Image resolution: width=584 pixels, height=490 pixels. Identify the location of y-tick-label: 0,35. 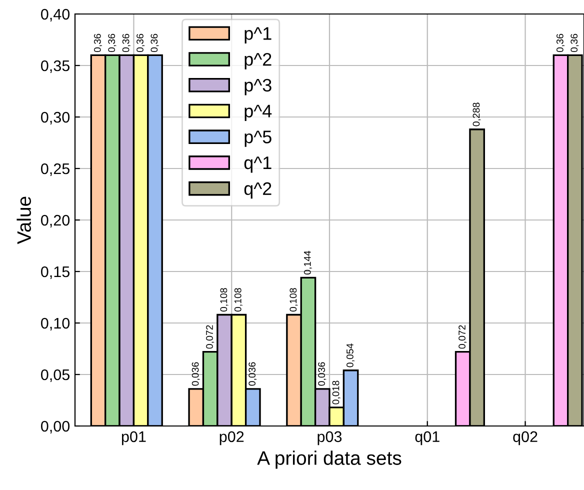
(55, 66).